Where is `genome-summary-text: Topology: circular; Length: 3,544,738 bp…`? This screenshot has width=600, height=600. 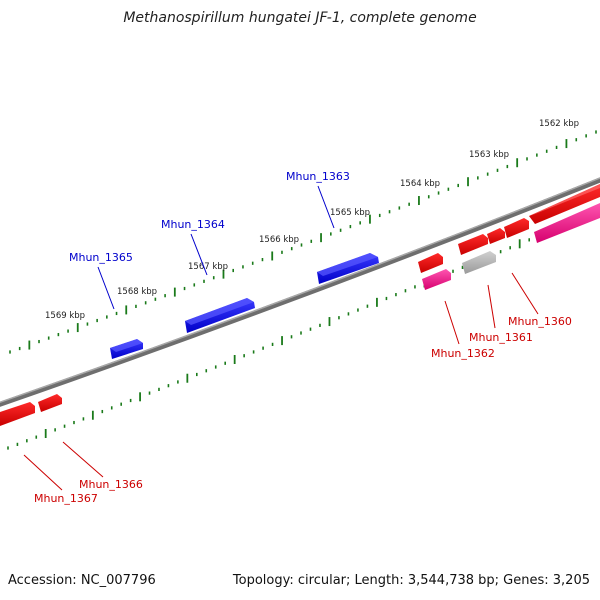 genome-summary-text: Topology: circular; Length: 3,544,738 bp… is located at coordinates (411, 580).